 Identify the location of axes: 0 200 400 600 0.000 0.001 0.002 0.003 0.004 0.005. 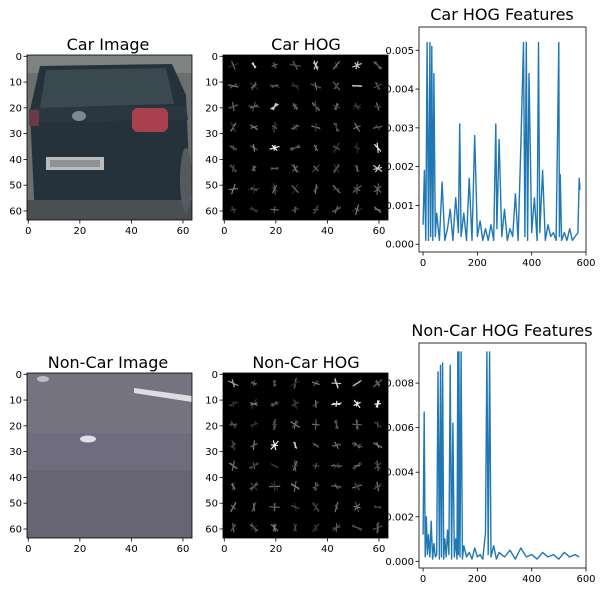
(490, 157).